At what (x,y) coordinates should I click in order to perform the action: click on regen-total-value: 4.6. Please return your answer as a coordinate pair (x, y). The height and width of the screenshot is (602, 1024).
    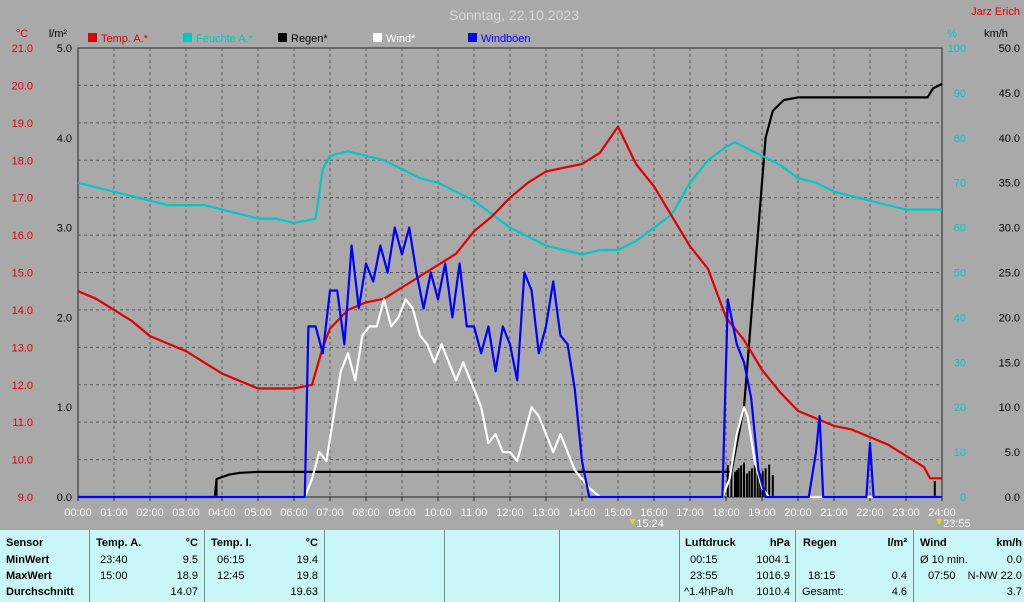
    Looking at the image, I should click on (899, 592).